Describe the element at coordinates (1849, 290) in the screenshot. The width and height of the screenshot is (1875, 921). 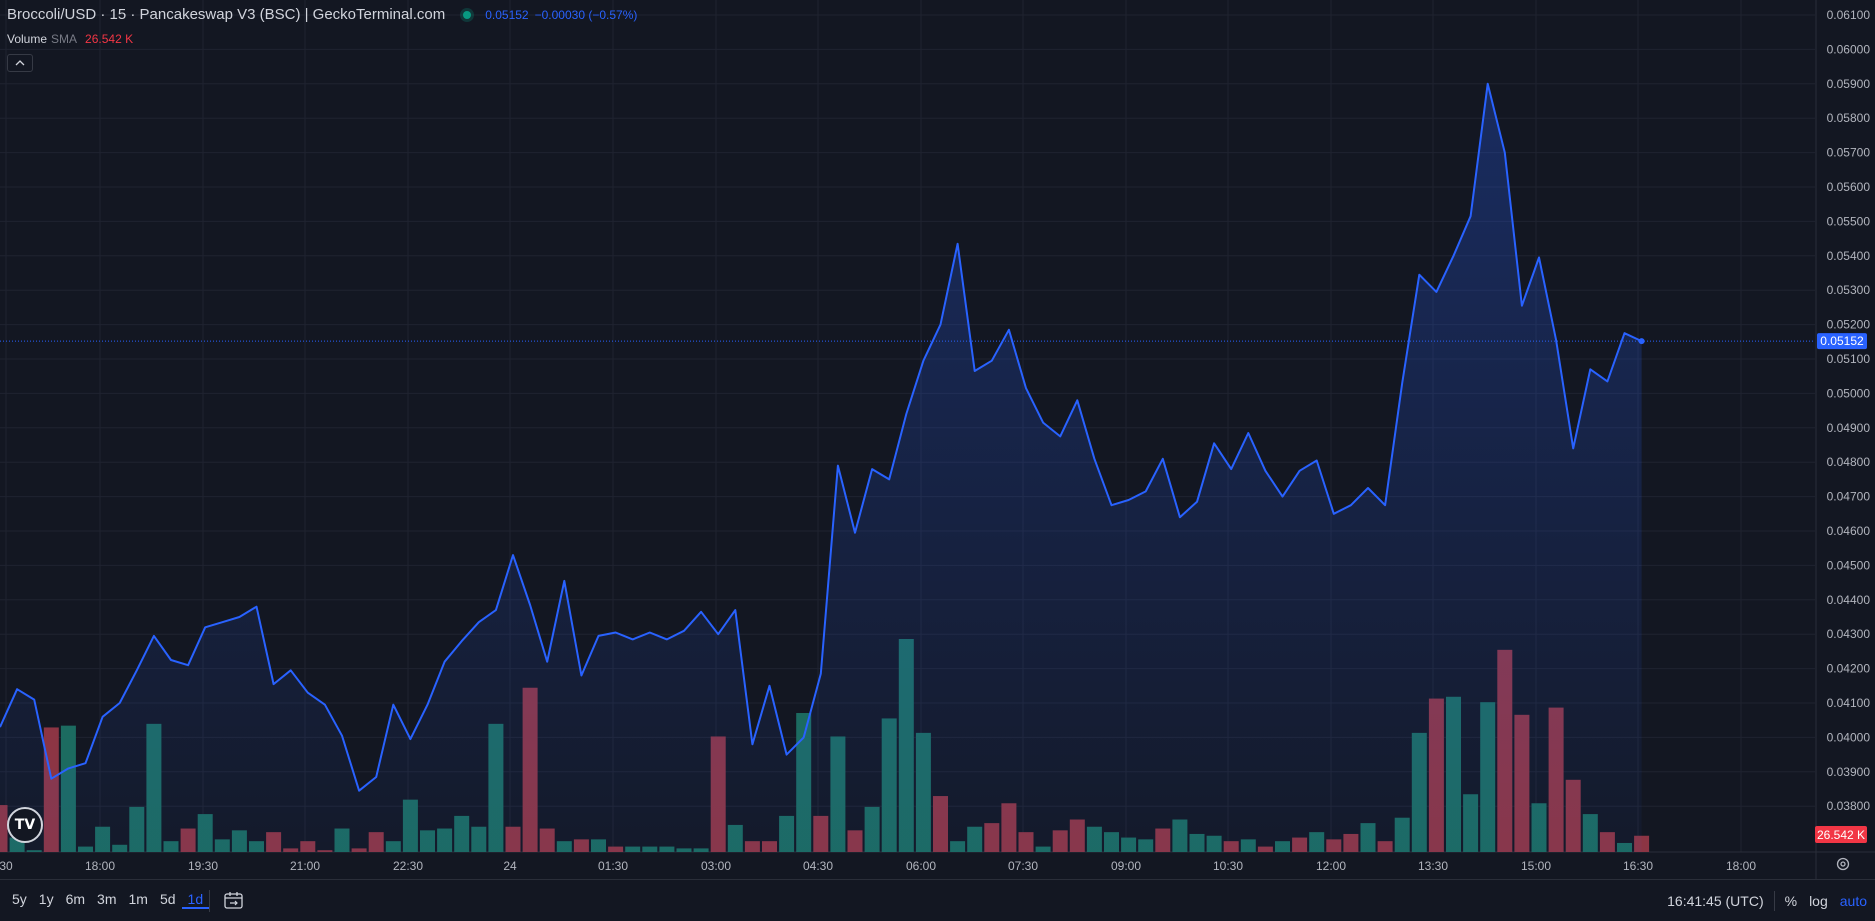
I see `y-tick-label: 0.05300` at that location.